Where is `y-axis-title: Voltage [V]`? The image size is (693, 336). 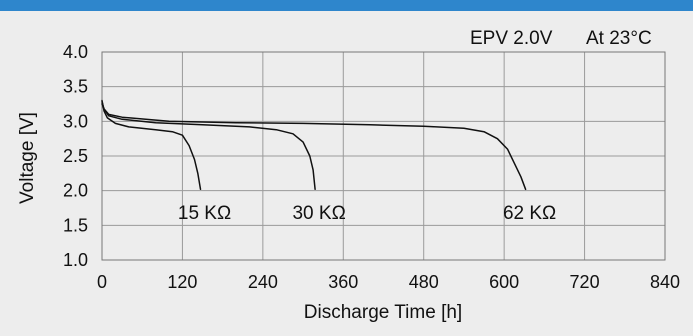 y-axis-title: Voltage [V] is located at coordinates (27, 158).